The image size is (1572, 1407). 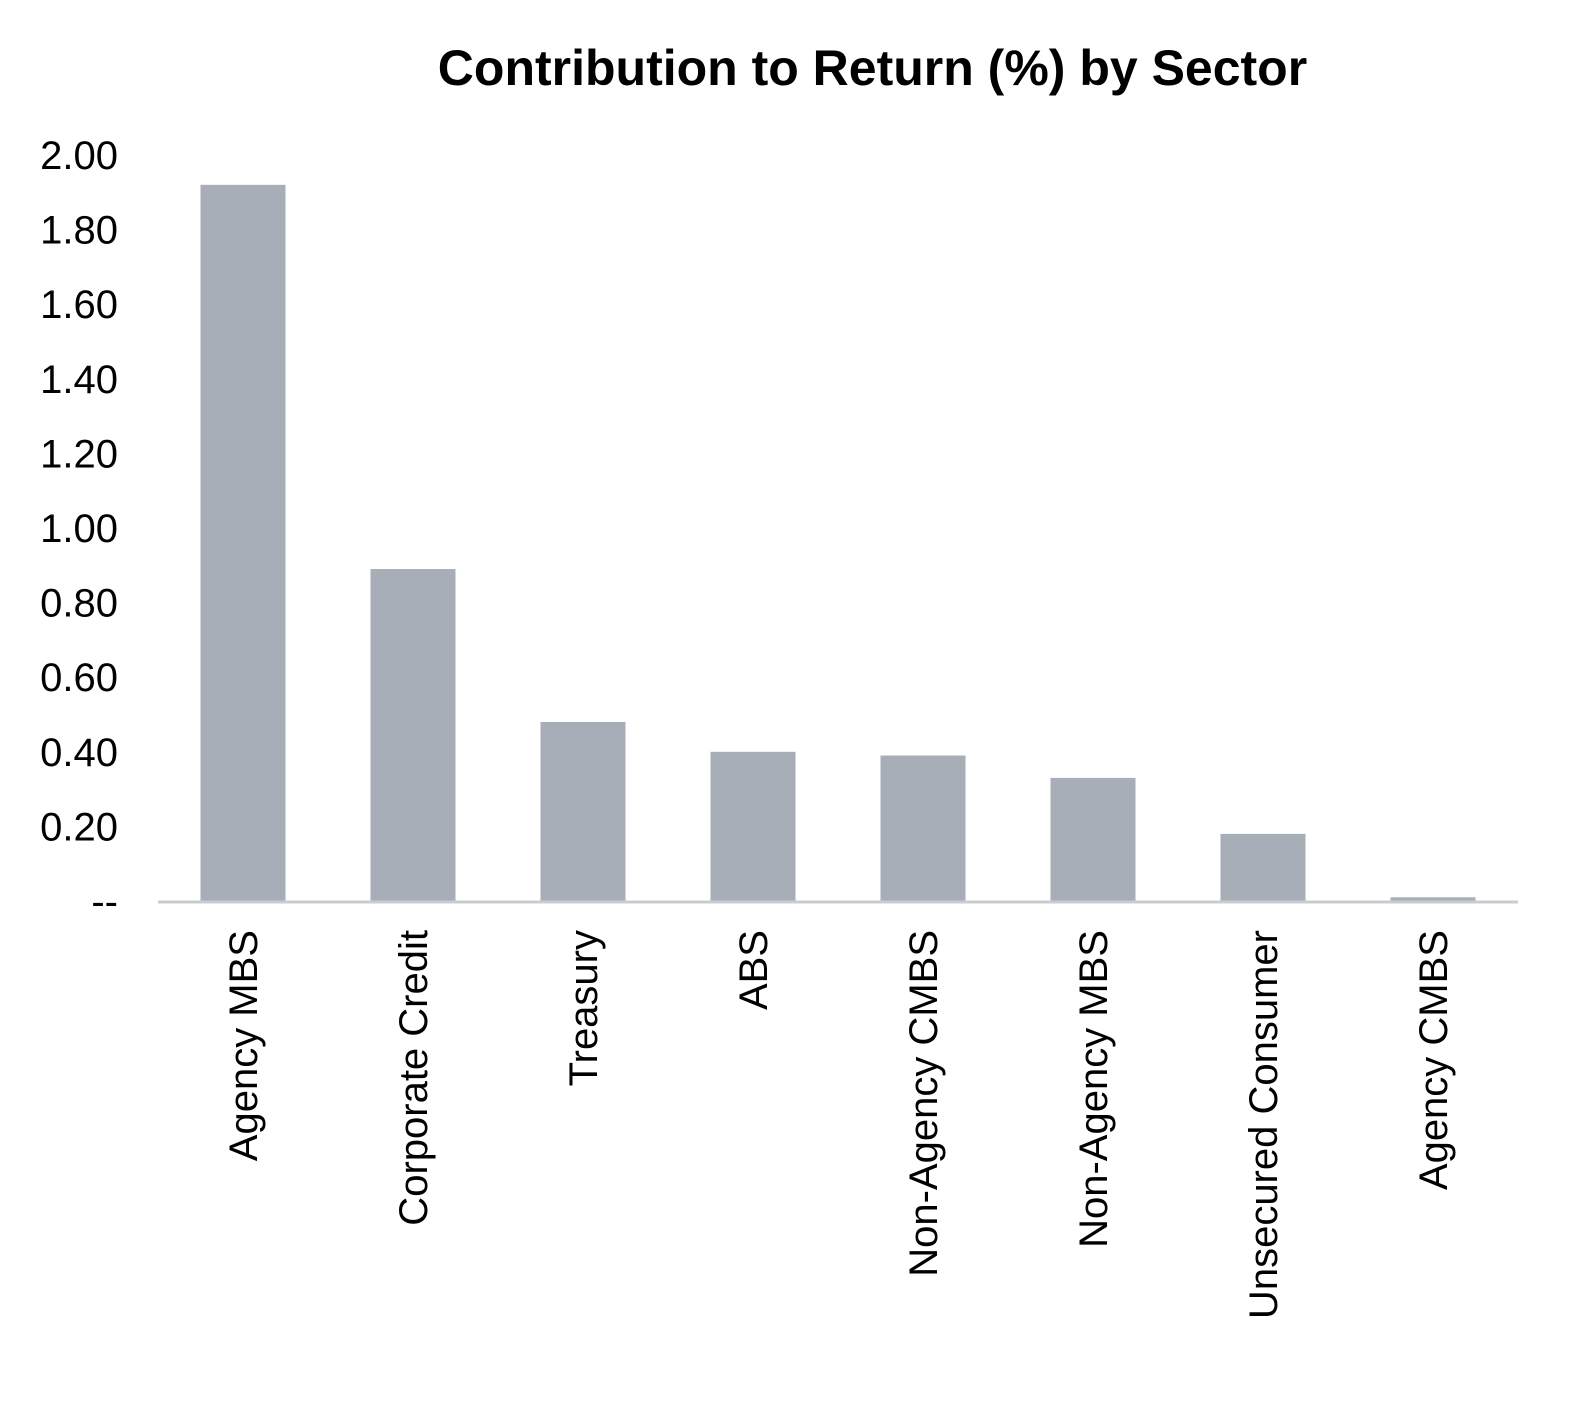 I want to click on y-tick-label: 1.60, so click(x=79, y=305).